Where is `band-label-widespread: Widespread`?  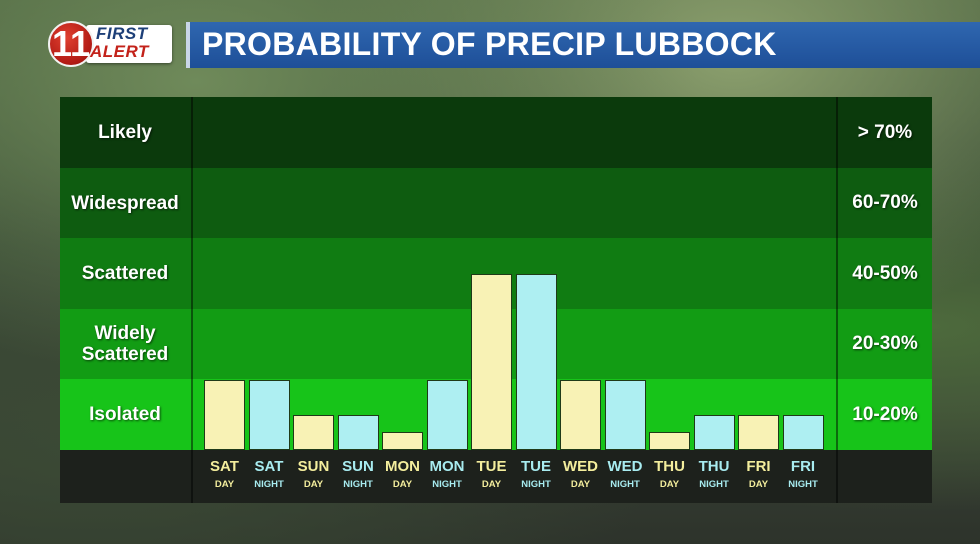
band-label-widespread: Widespread is located at coordinates (125, 203).